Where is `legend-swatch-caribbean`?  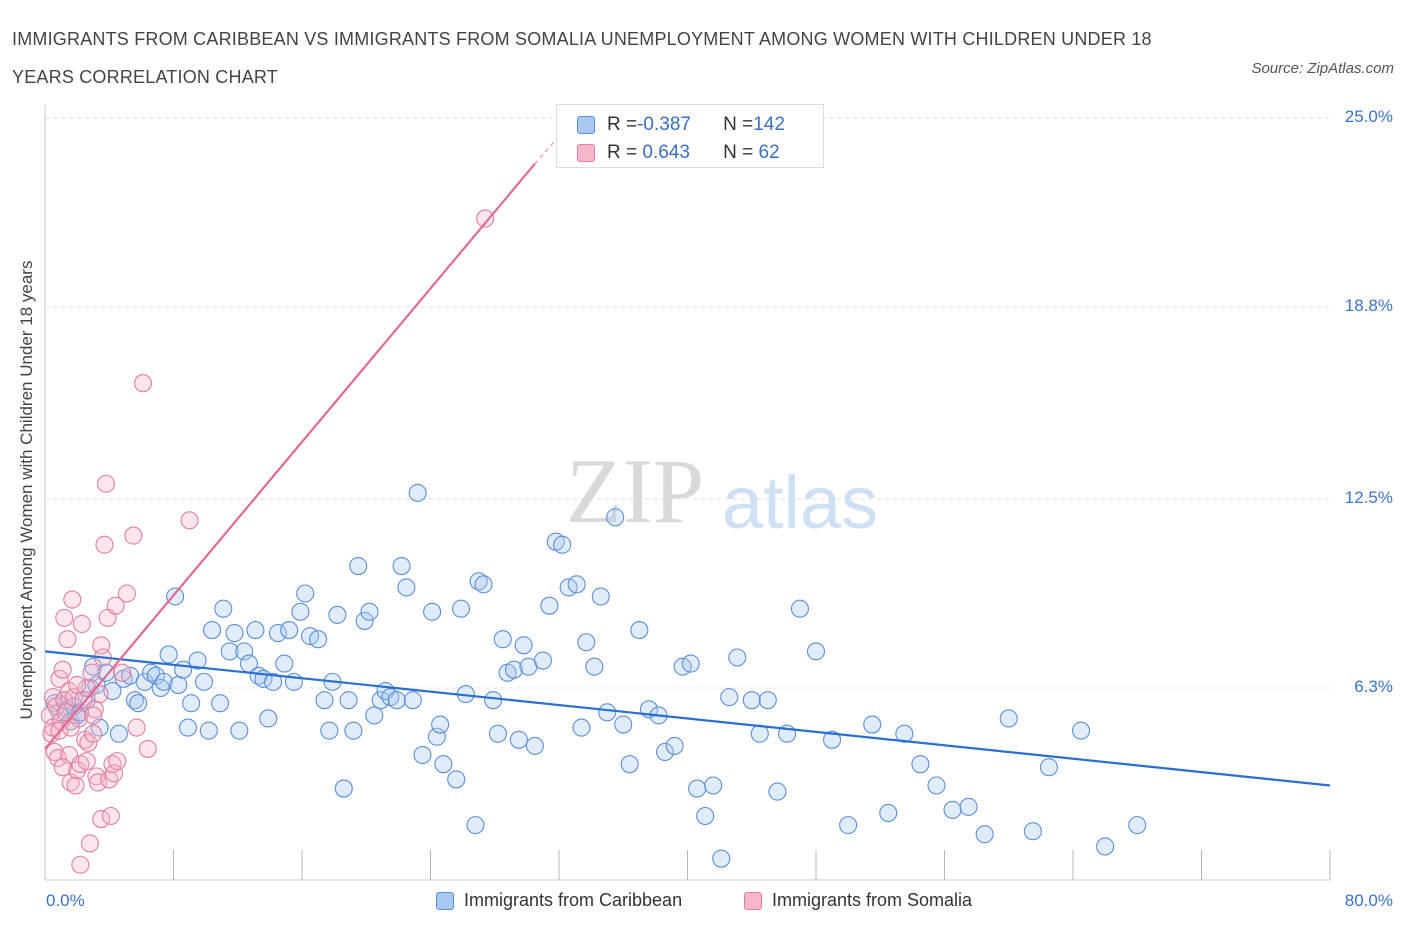
legend-swatch-caribbean is located at coordinates (445, 900).